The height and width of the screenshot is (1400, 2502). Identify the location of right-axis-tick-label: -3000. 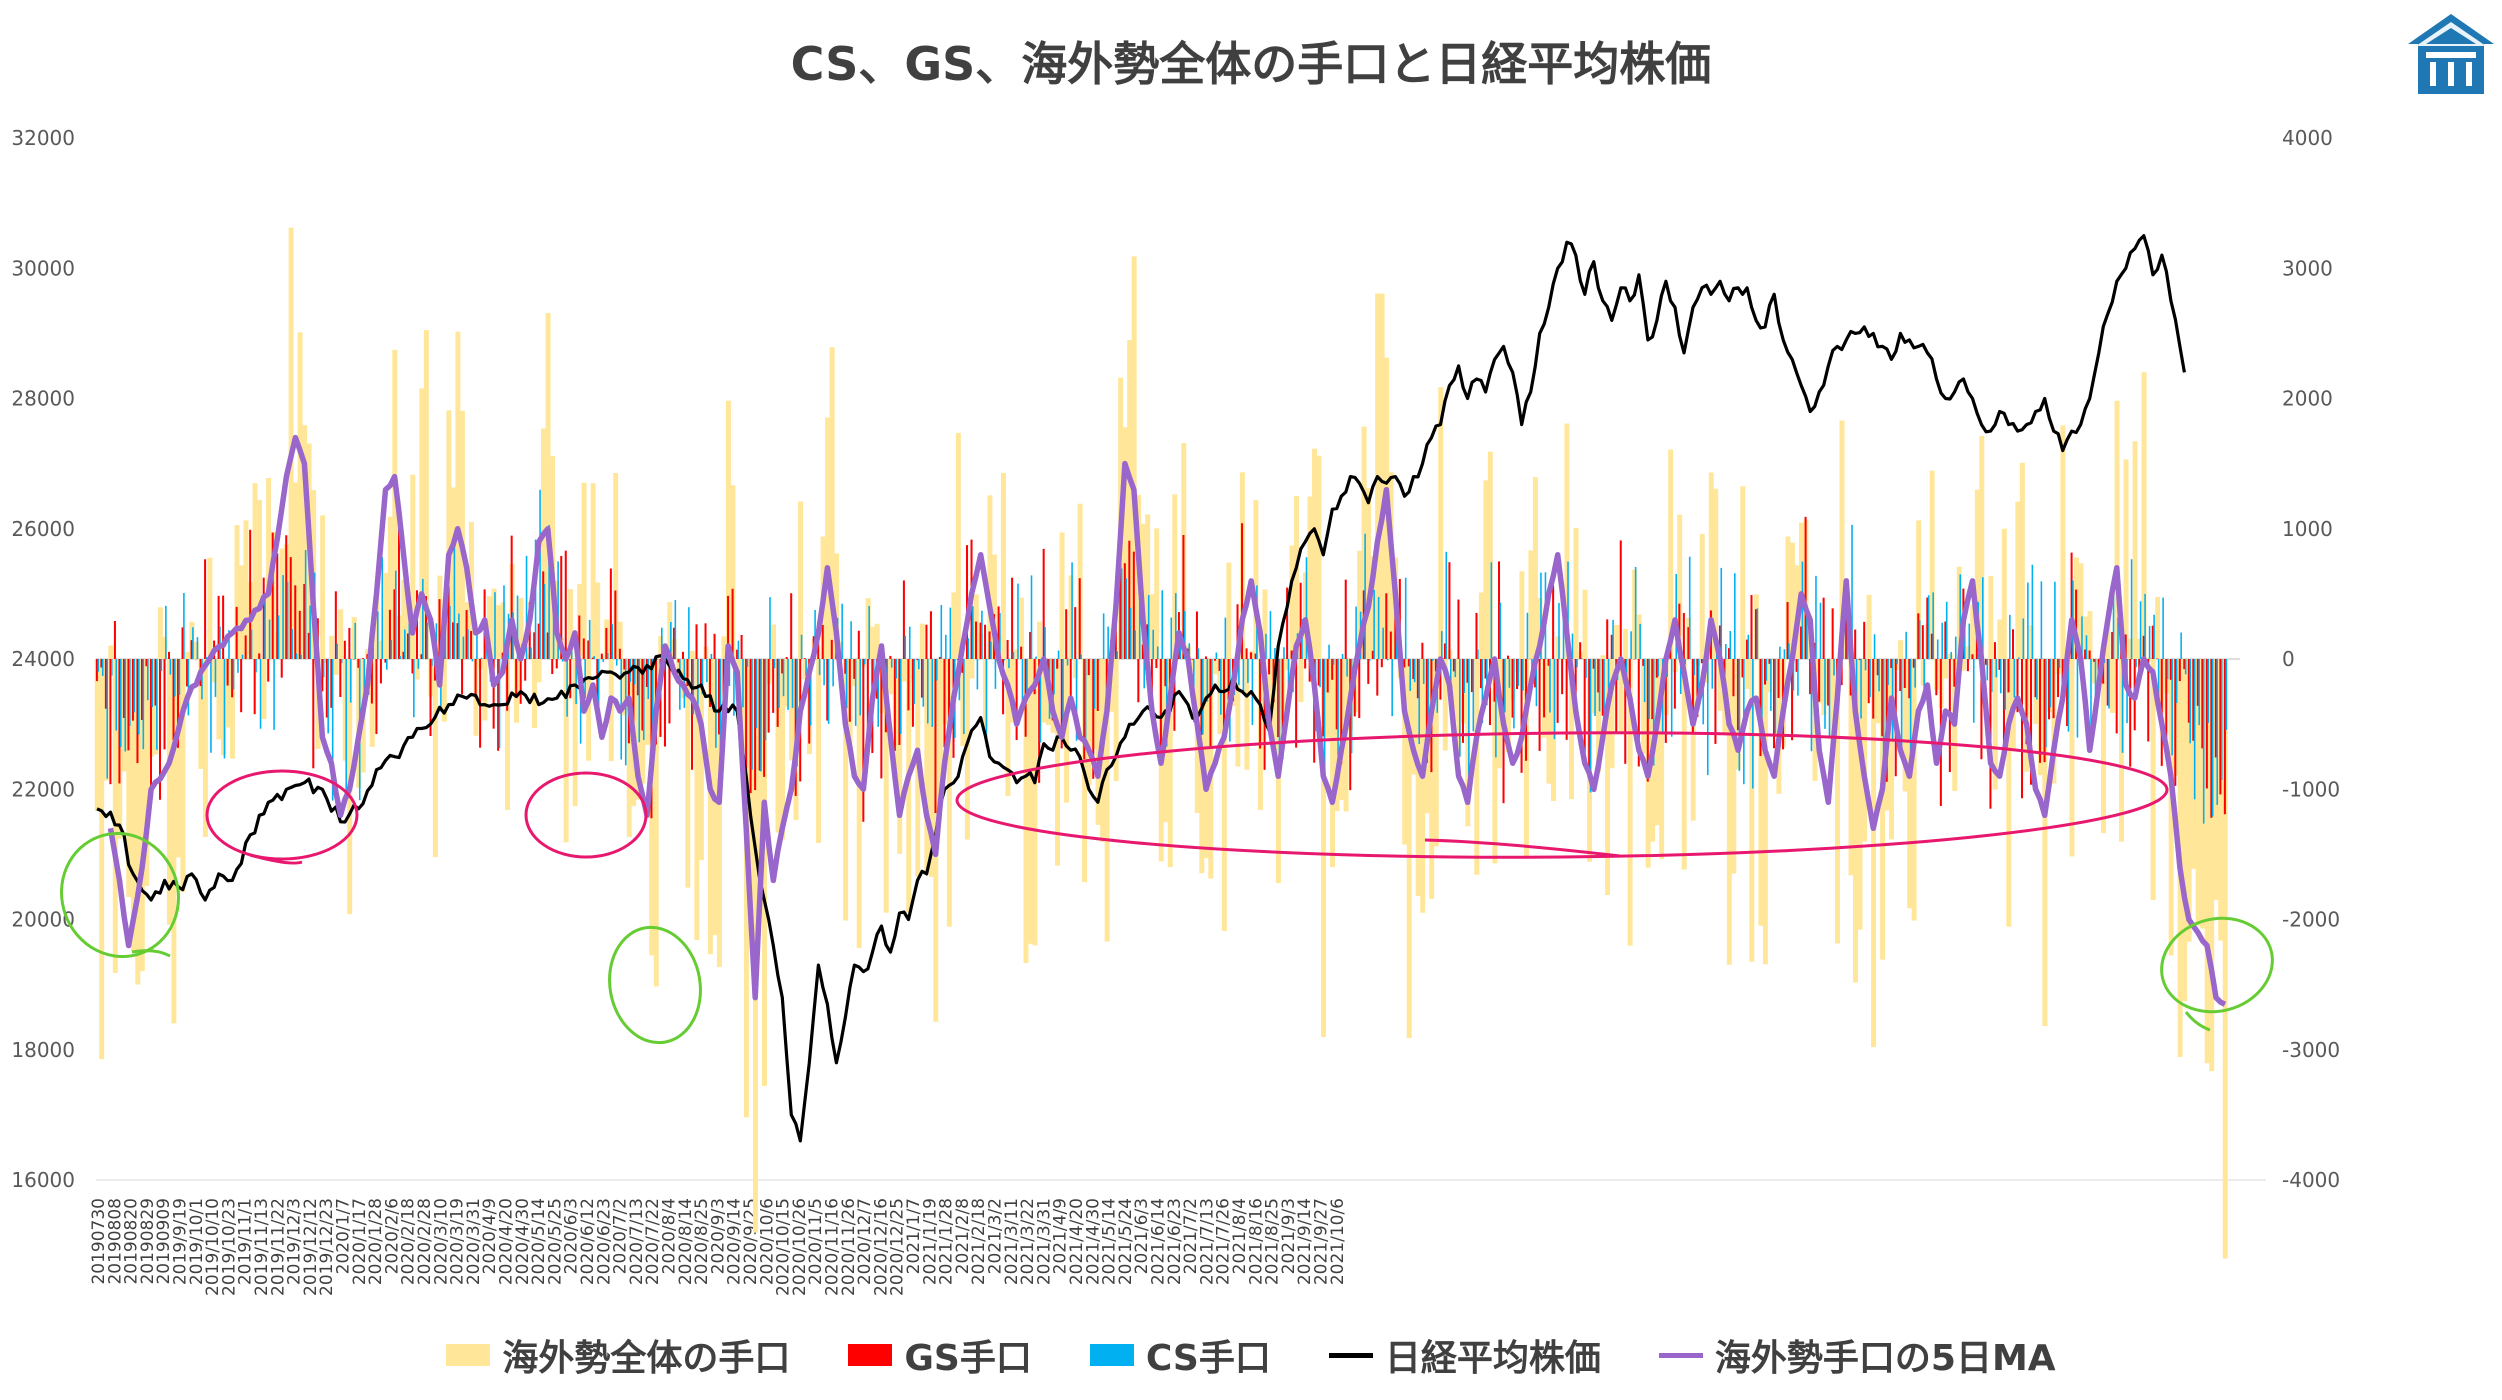
(2311, 1050).